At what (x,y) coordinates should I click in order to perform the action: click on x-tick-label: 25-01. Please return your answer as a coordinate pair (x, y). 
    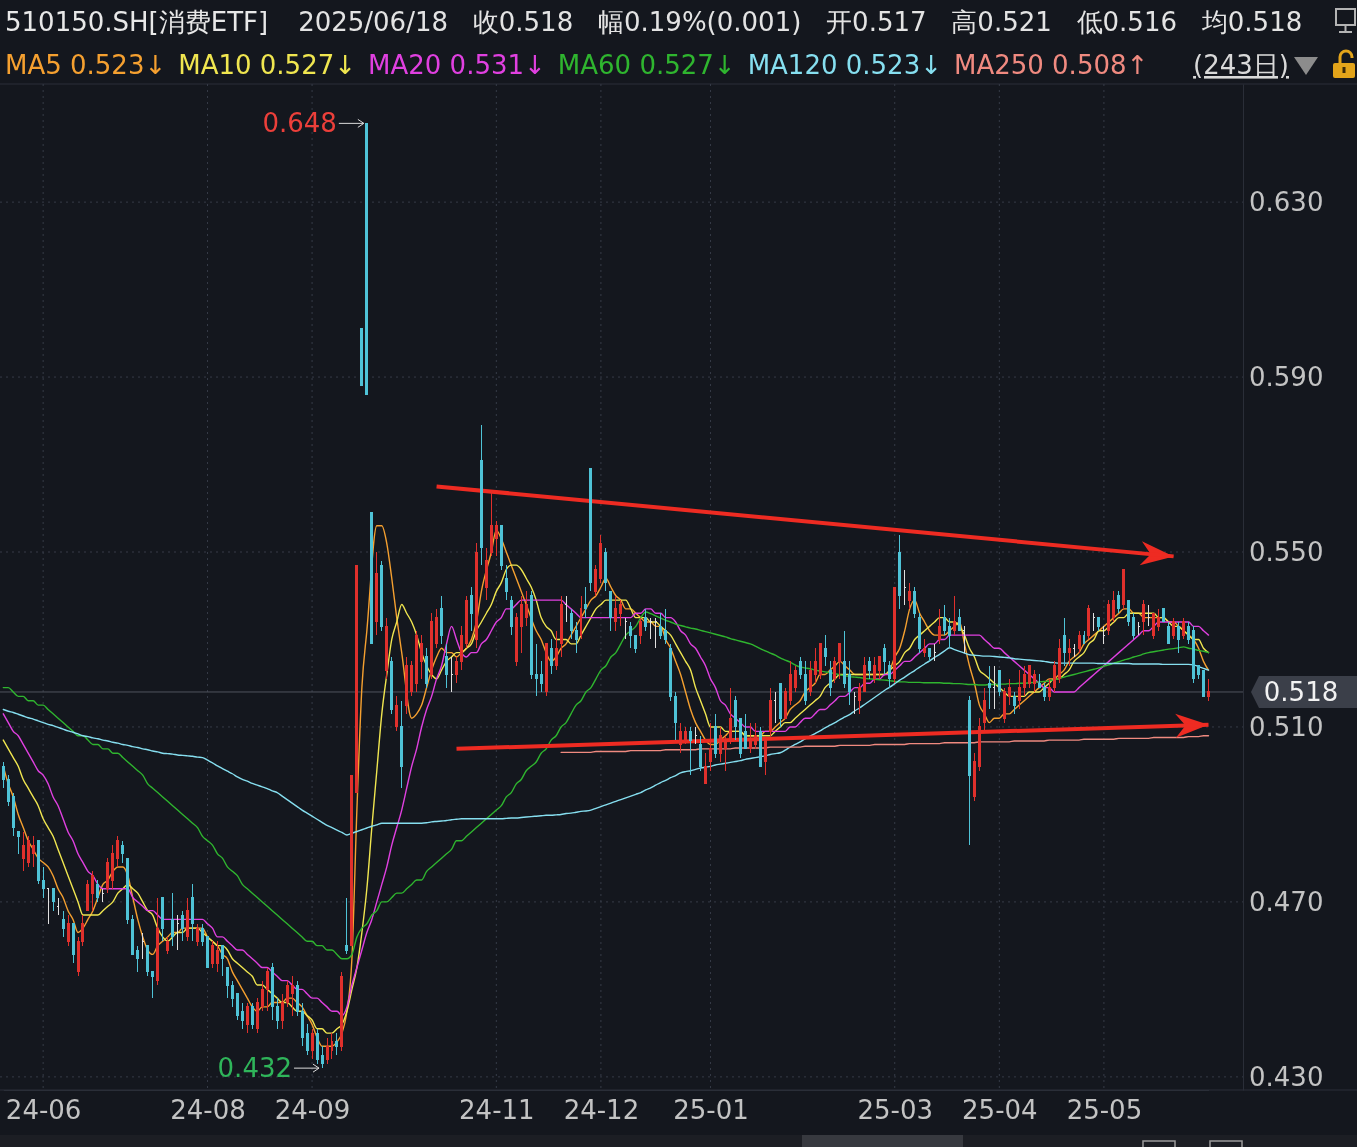
    Looking at the image, I should click on (711, 1110).